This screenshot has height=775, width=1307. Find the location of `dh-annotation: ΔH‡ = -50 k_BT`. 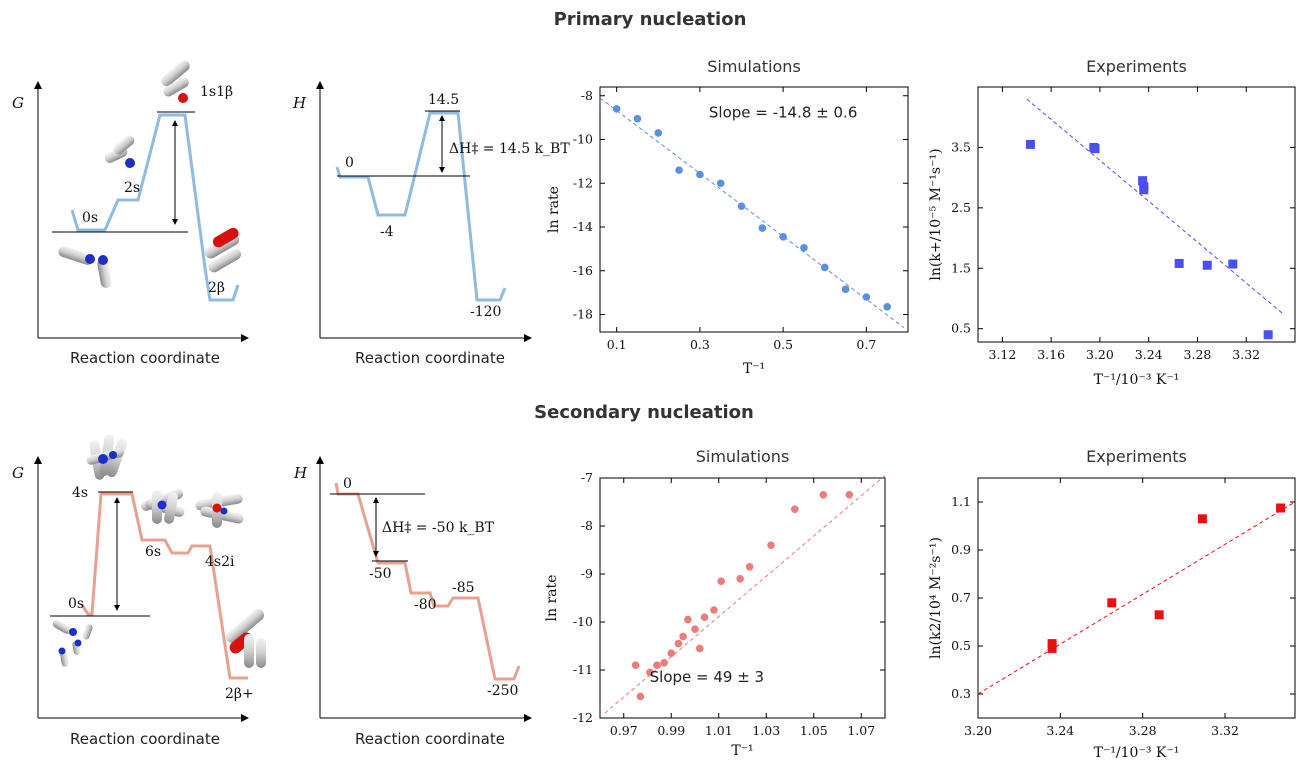

dh-annotation: ΔH‡ = -50 k_BT is located at coordinates (438, 528).